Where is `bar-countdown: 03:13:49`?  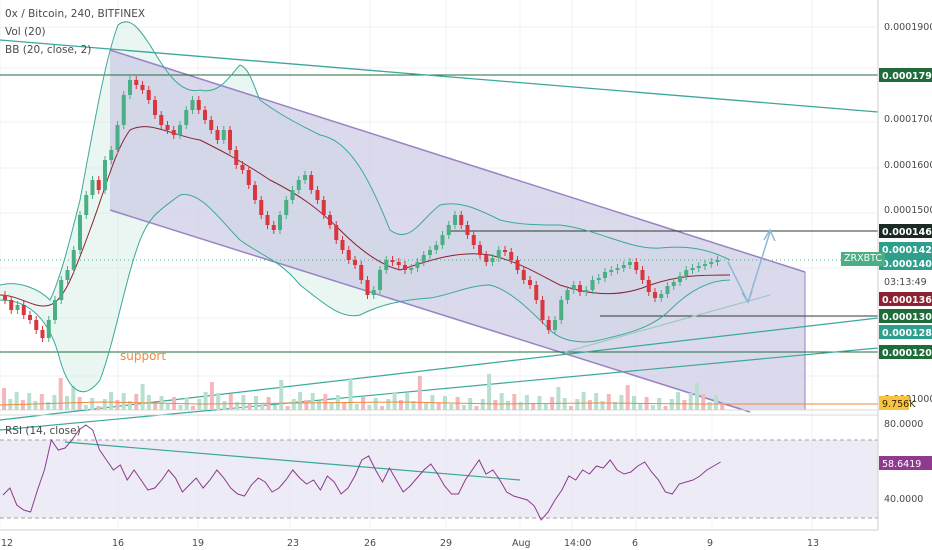 bar-countdown: 03:13:49 is located at coordinates (905, 283).